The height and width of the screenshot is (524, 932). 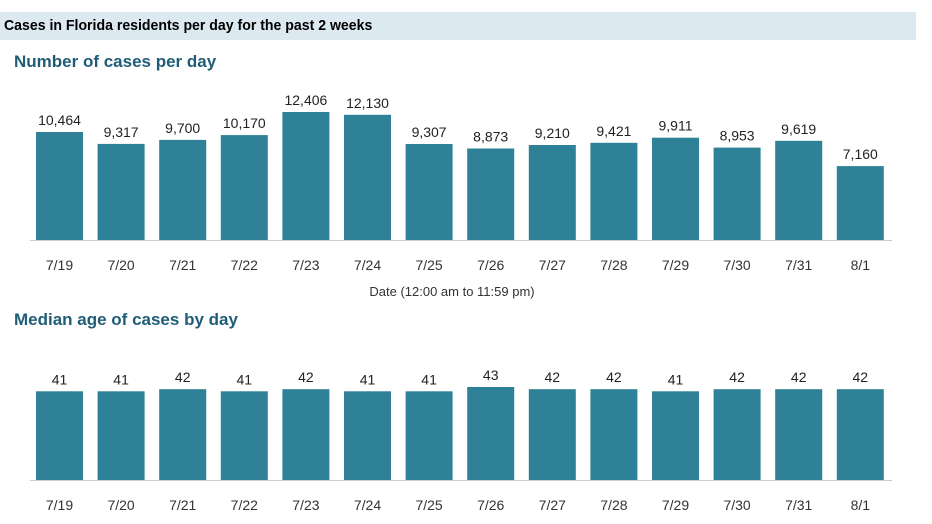 I want to click on chart-0-value-label-10: 9,911, so click(x=676, y=126).